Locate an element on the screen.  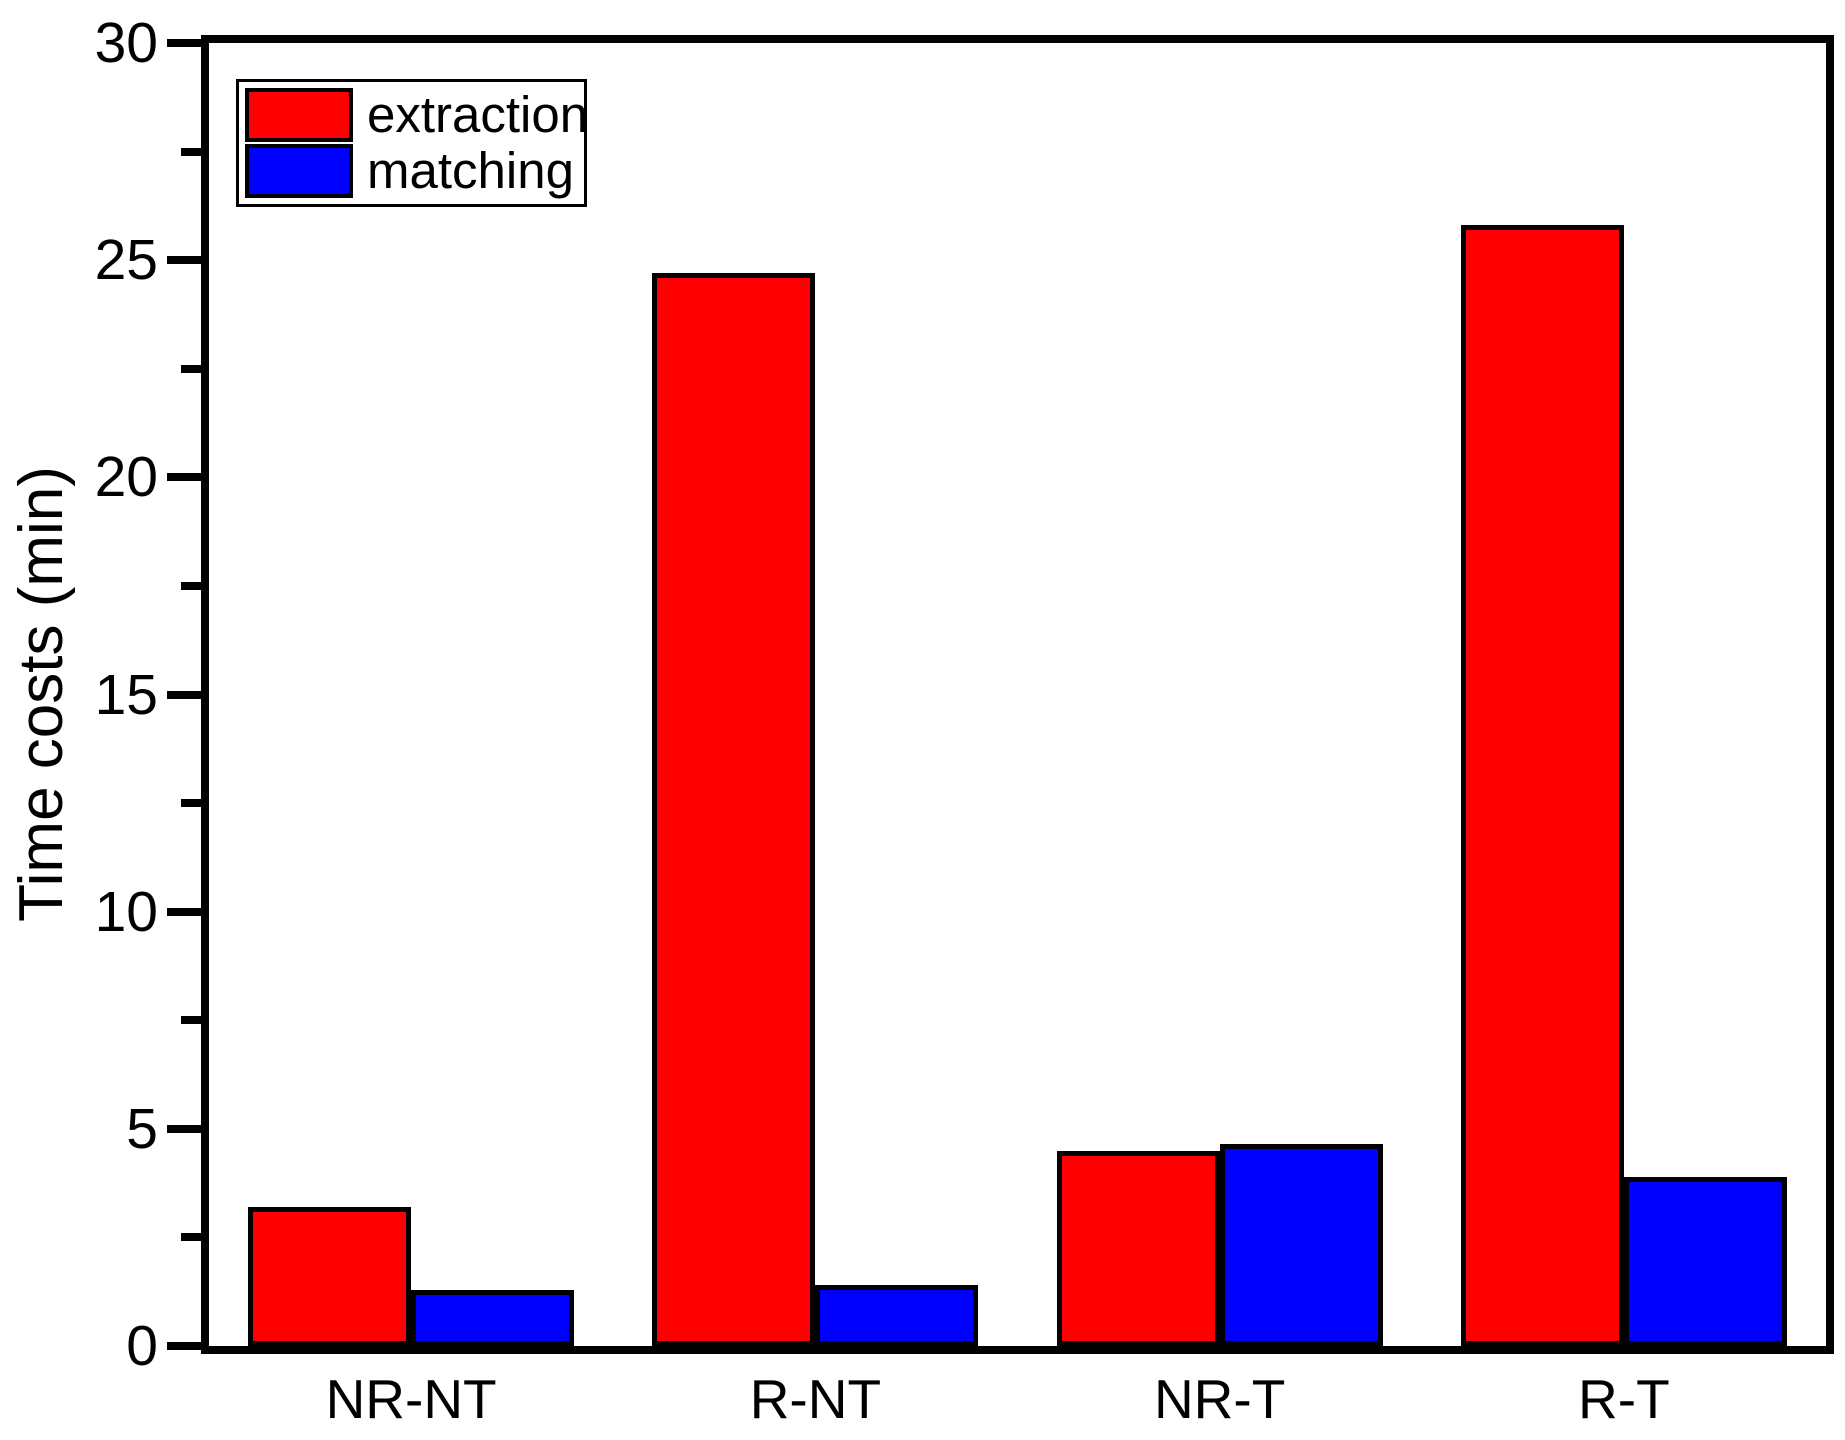
bar-matching-NR-T is located at coordinates (1301, 1245).